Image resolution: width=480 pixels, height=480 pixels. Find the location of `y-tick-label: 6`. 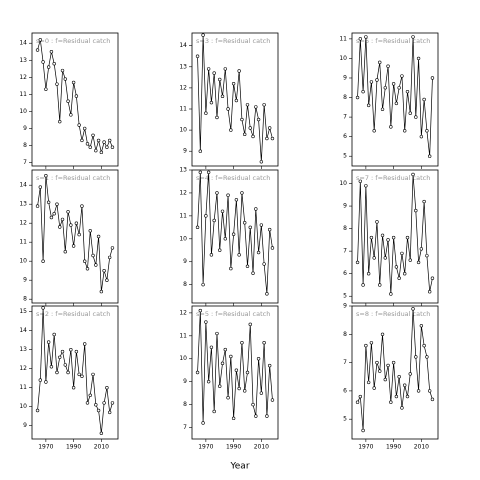

y-tick-label: 6 is located at coordinates (345, 390).